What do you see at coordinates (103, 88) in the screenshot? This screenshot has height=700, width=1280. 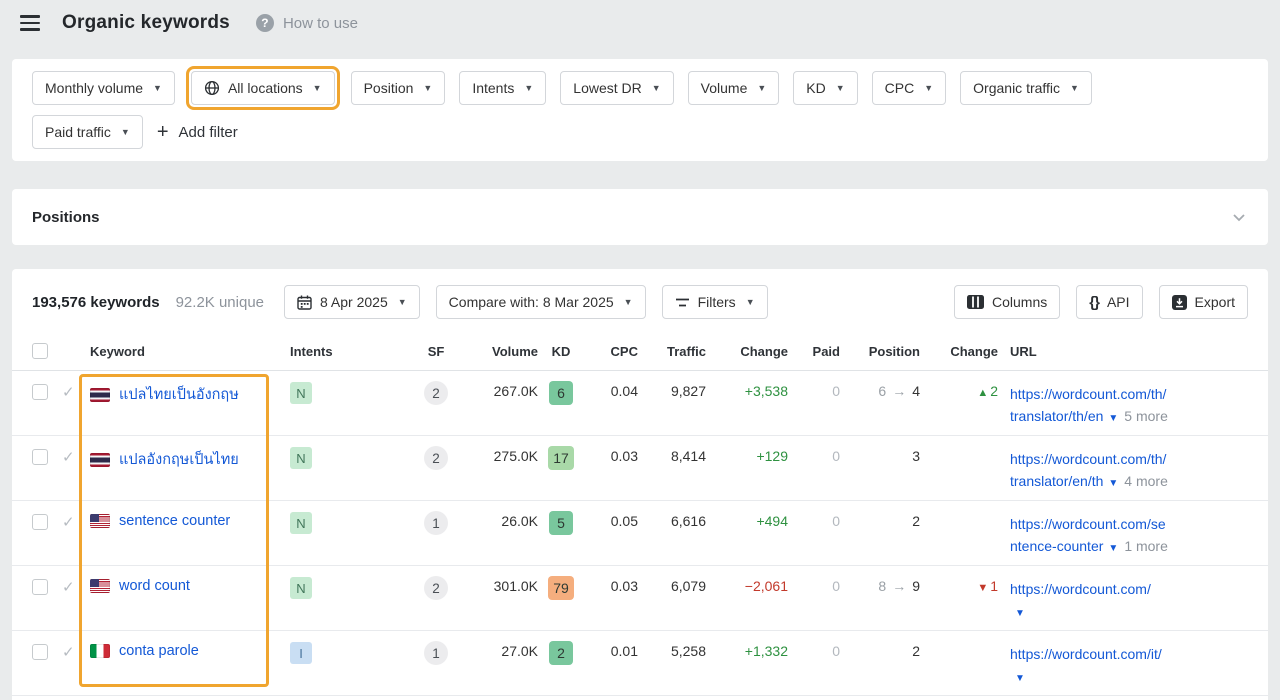 I see `filter-monthly-volume: Monthly volume ▼` at bounding box center [103, 88].